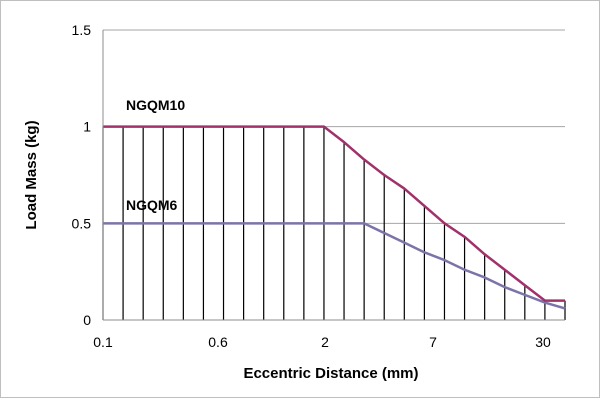 The width and height of the screenshot is (602, 400). What do you see at coordinates (218, 342) in the screenshot?
I see `x-tick-label-1: 0.6` at bounding box center [218, 342].